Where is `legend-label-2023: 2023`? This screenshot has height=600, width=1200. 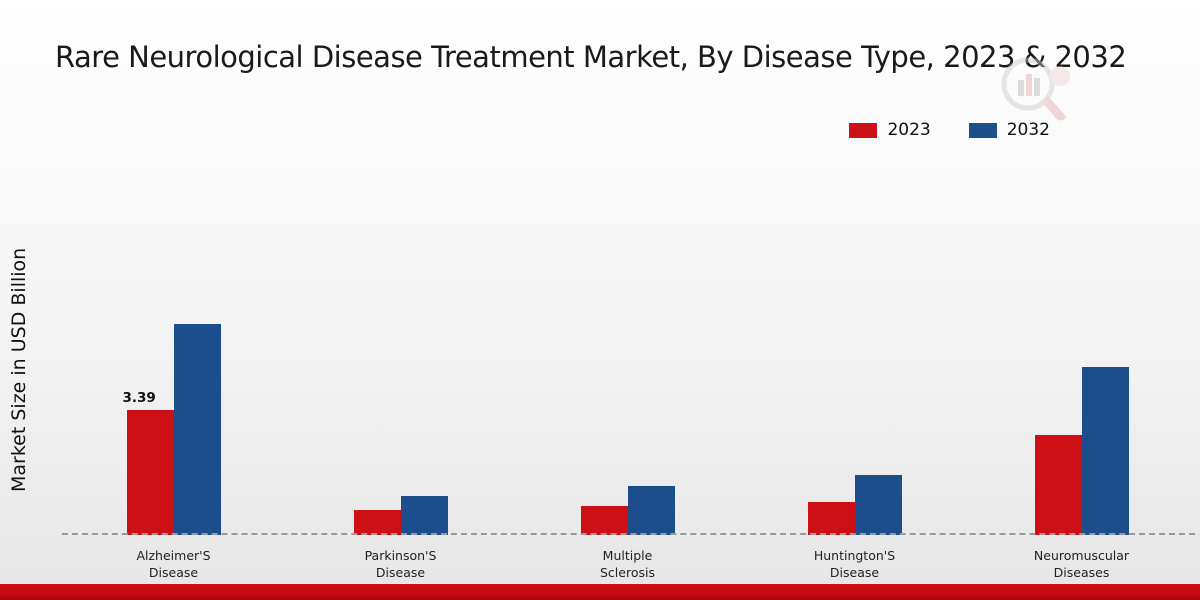
legend-label-2023: 2023 is located at coordinates (909, 130).